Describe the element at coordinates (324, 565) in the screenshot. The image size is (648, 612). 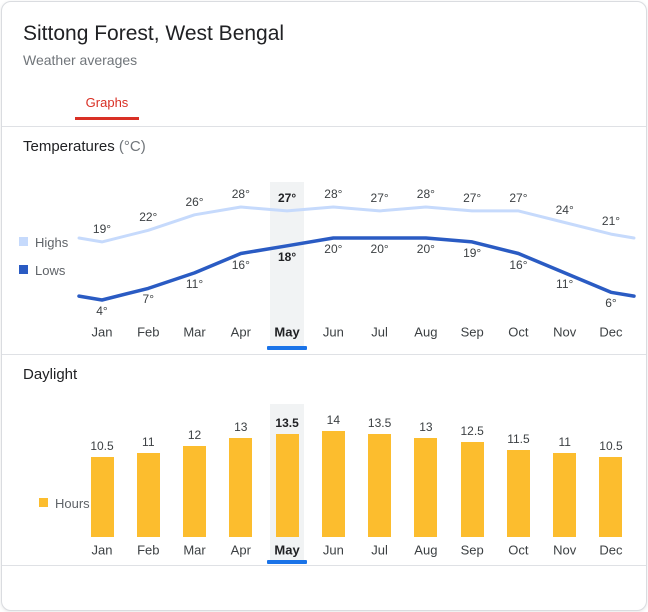
I see `divider-footer` at that location.